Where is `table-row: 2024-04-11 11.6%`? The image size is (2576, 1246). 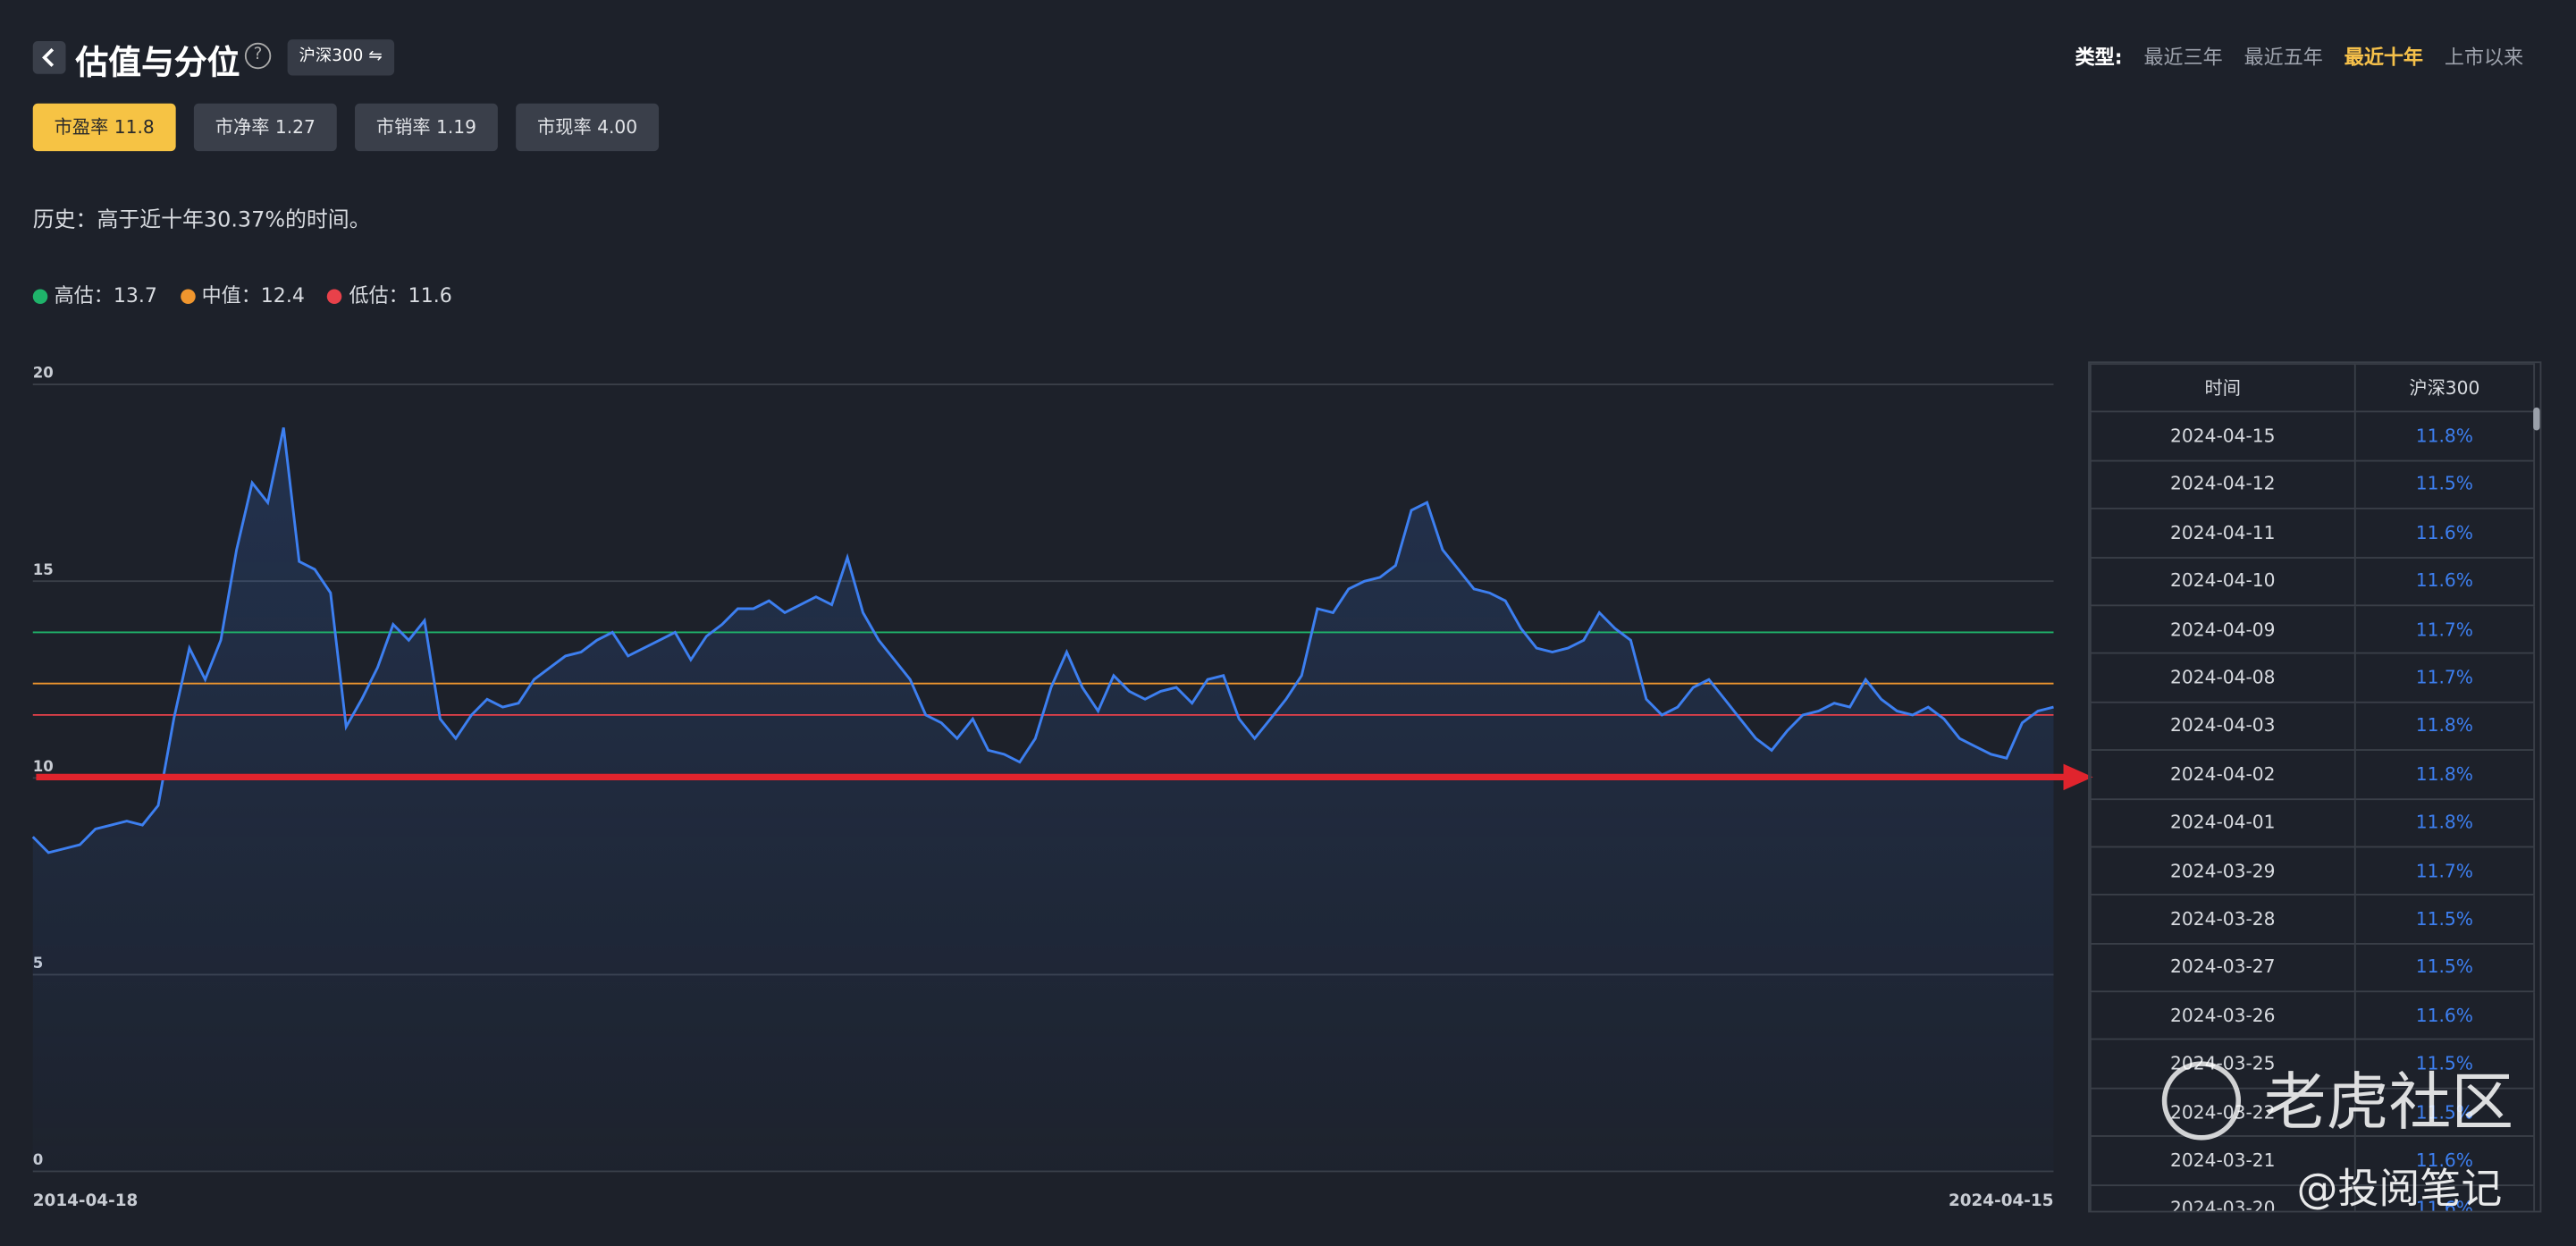 table-row: 2024-04-11 11.6% is located at coordinates (2312, 533).